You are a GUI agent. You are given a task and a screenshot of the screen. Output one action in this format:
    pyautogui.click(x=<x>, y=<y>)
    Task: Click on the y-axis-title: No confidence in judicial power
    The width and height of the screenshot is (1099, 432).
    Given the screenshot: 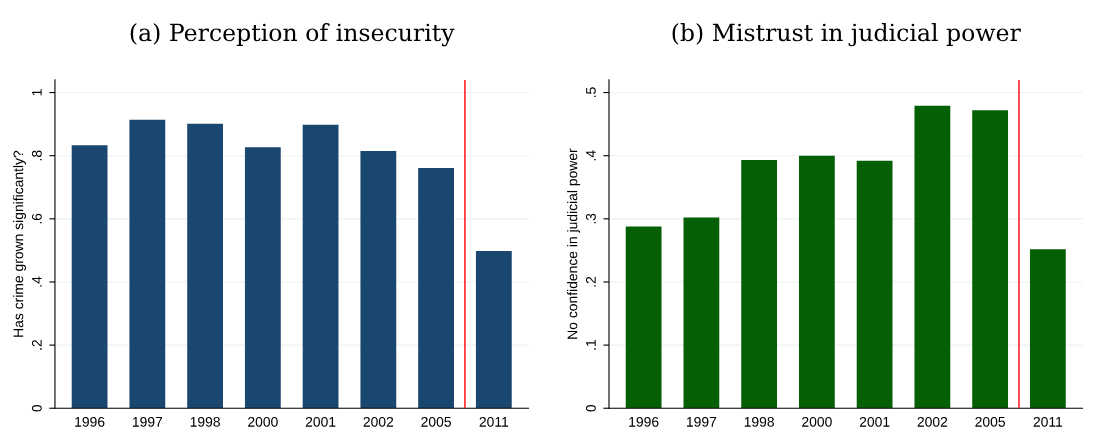 What is the action you would take?
    pyautogui.click(x=574, y=243)
    